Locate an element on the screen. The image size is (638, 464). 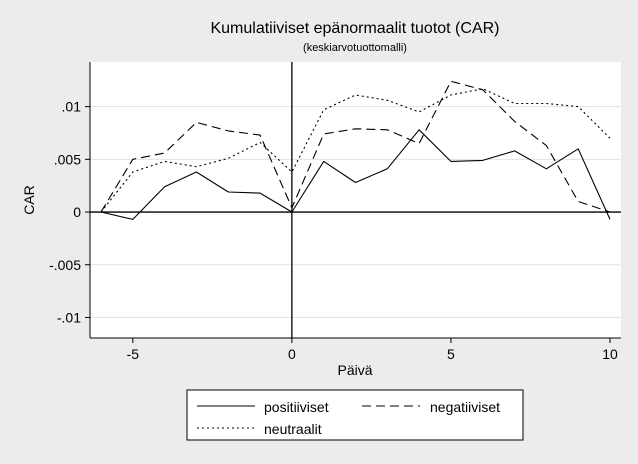
x-tick-label: -5 is located at coordinates (133, 354).